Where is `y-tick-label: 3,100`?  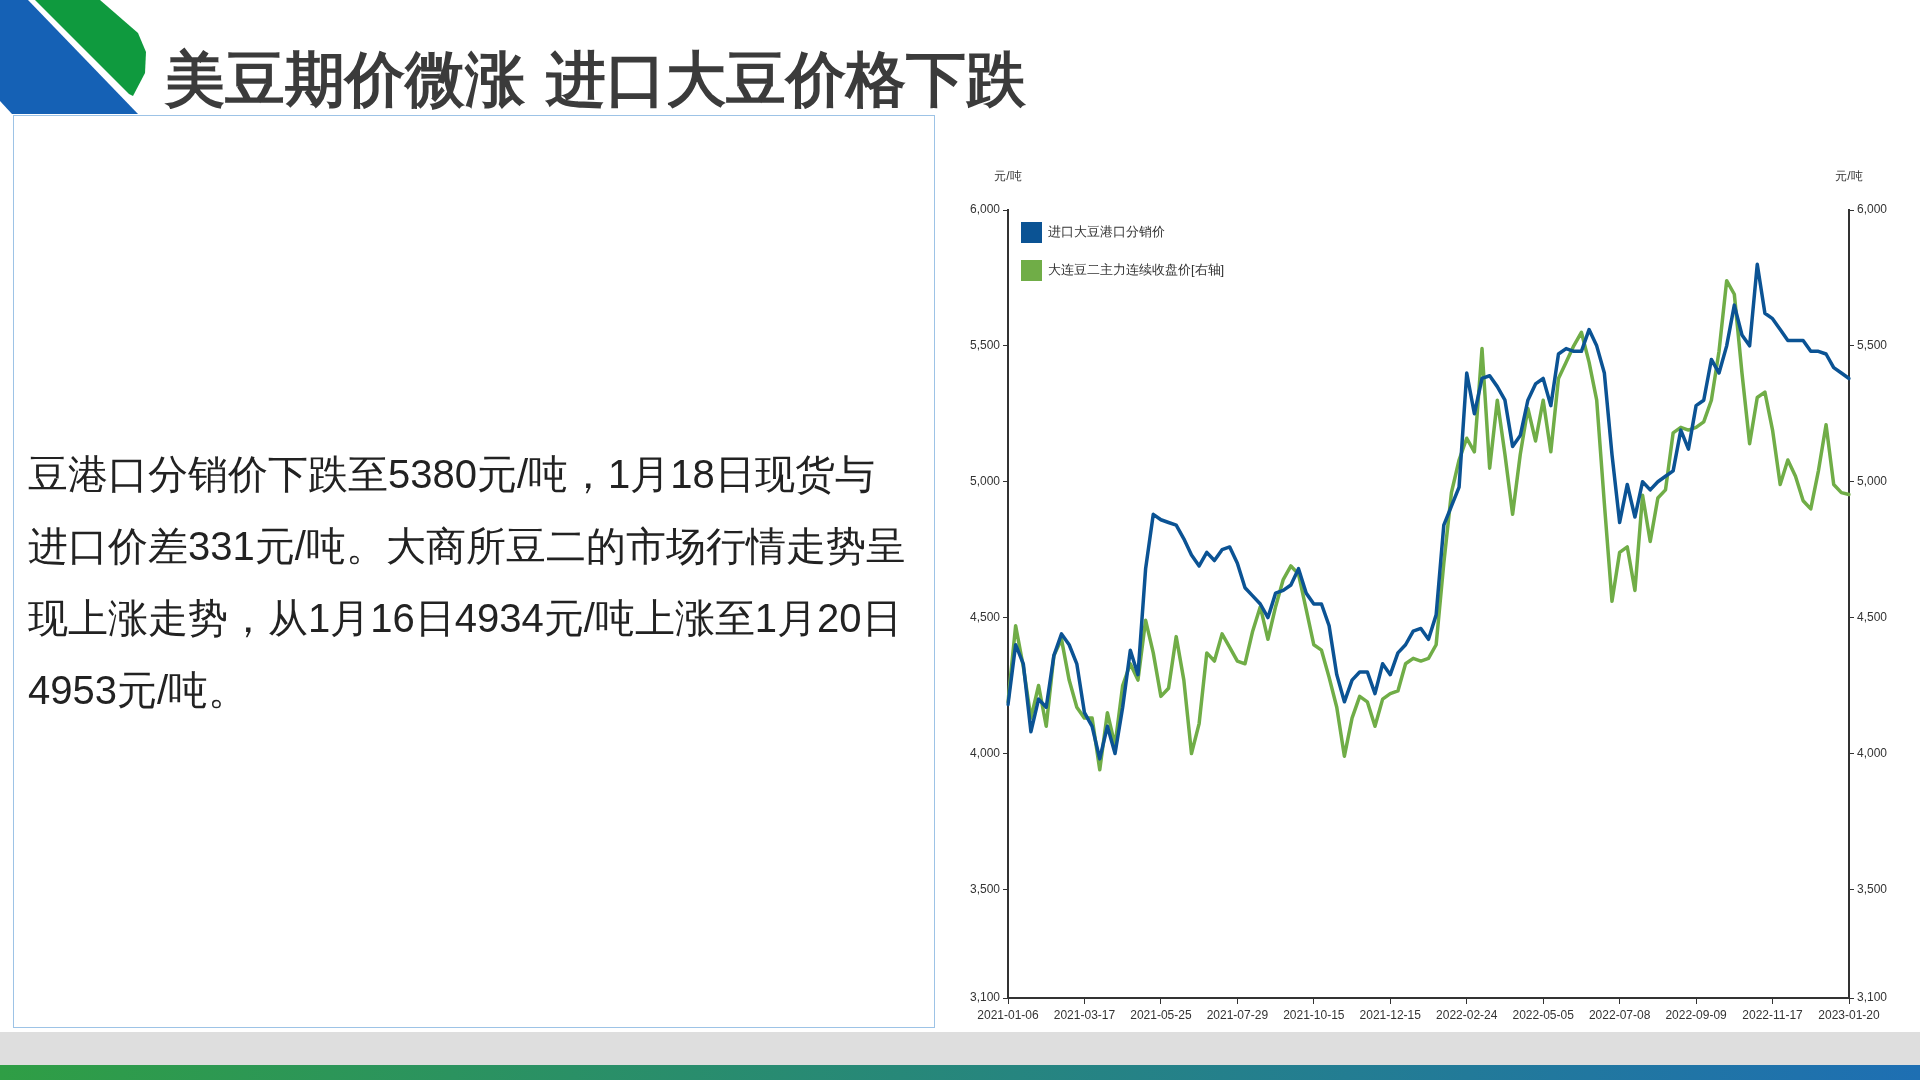
y-tick-label: 3,100 is located at coordinates (985, 997).